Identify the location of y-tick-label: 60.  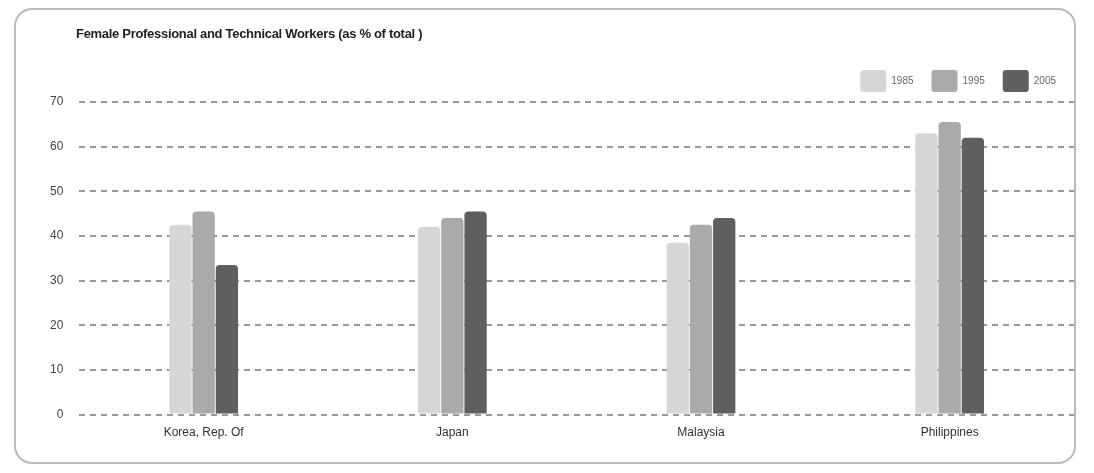
(56, 145).